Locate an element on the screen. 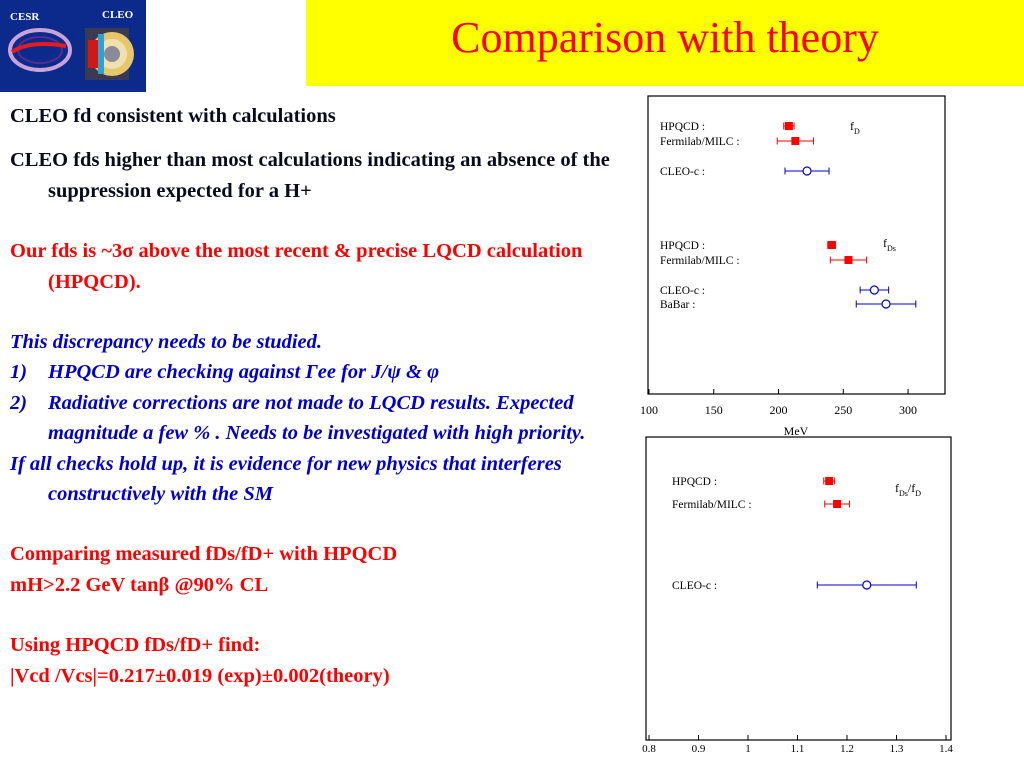  text-line-discrepancy: This discrepancy needs to be studied. is located at coordinates (166, 342).